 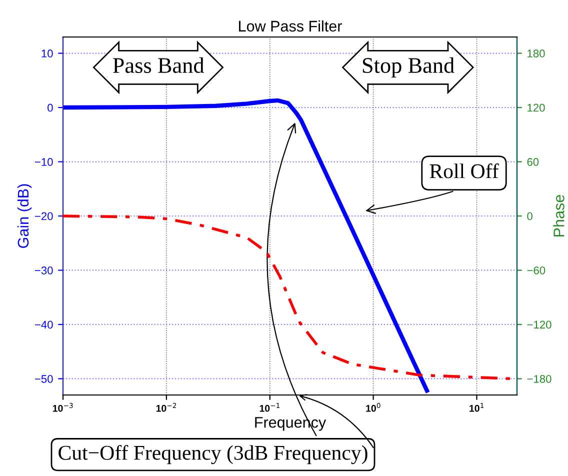 What do you see at coordinates (43, 270) in the screenshot?
I see `y-tick-label: −30` at bounding box center [43, 270].